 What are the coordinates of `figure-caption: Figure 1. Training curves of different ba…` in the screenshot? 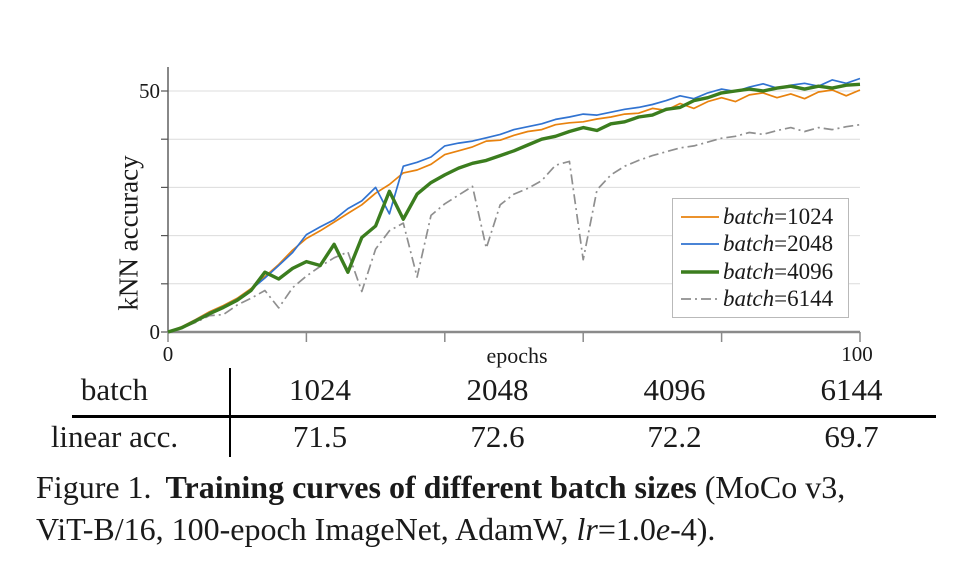 It's located at (496, 508).